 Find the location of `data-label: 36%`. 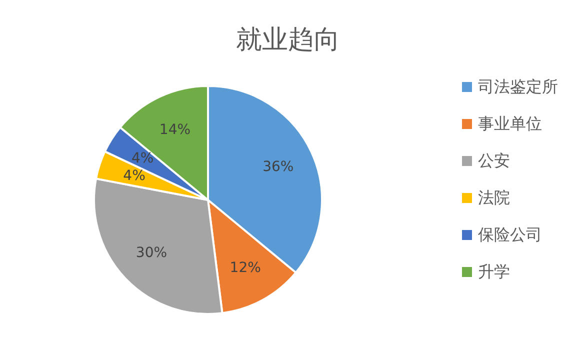

data-label: 36% is located at coordinates (278, 166).